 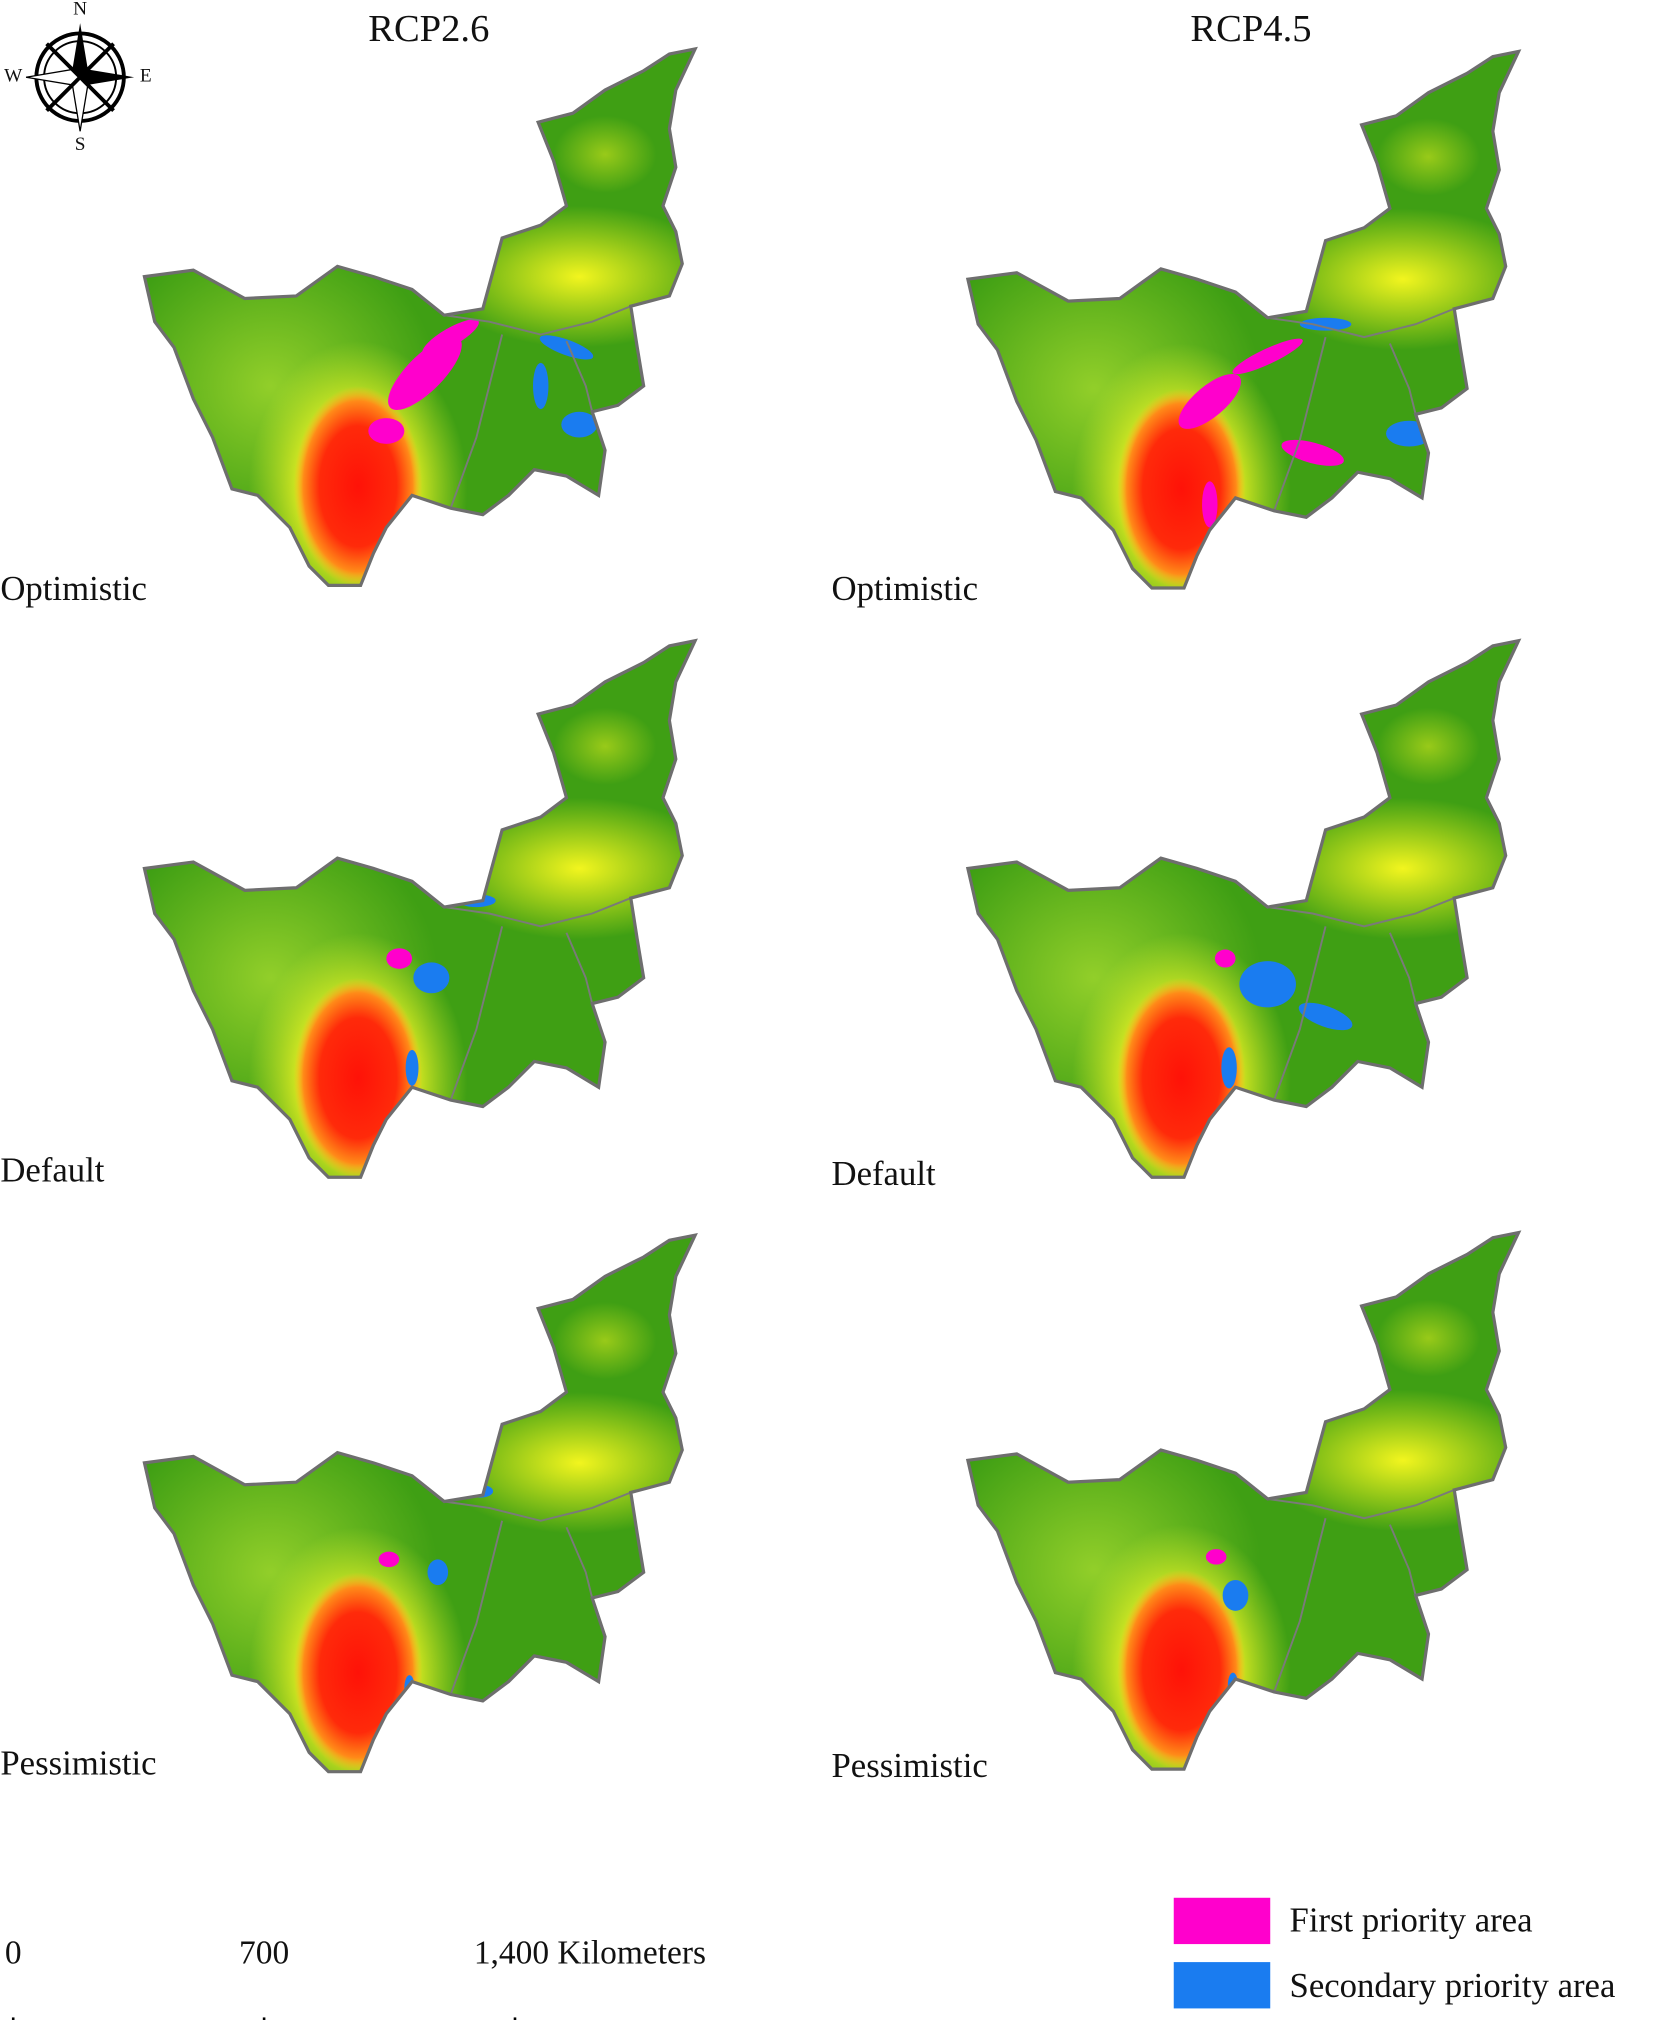 What do you see at coordinates (13, 1952) in the screenshot?
I see `scale-label: 0` at bounding box center [13, 1952].